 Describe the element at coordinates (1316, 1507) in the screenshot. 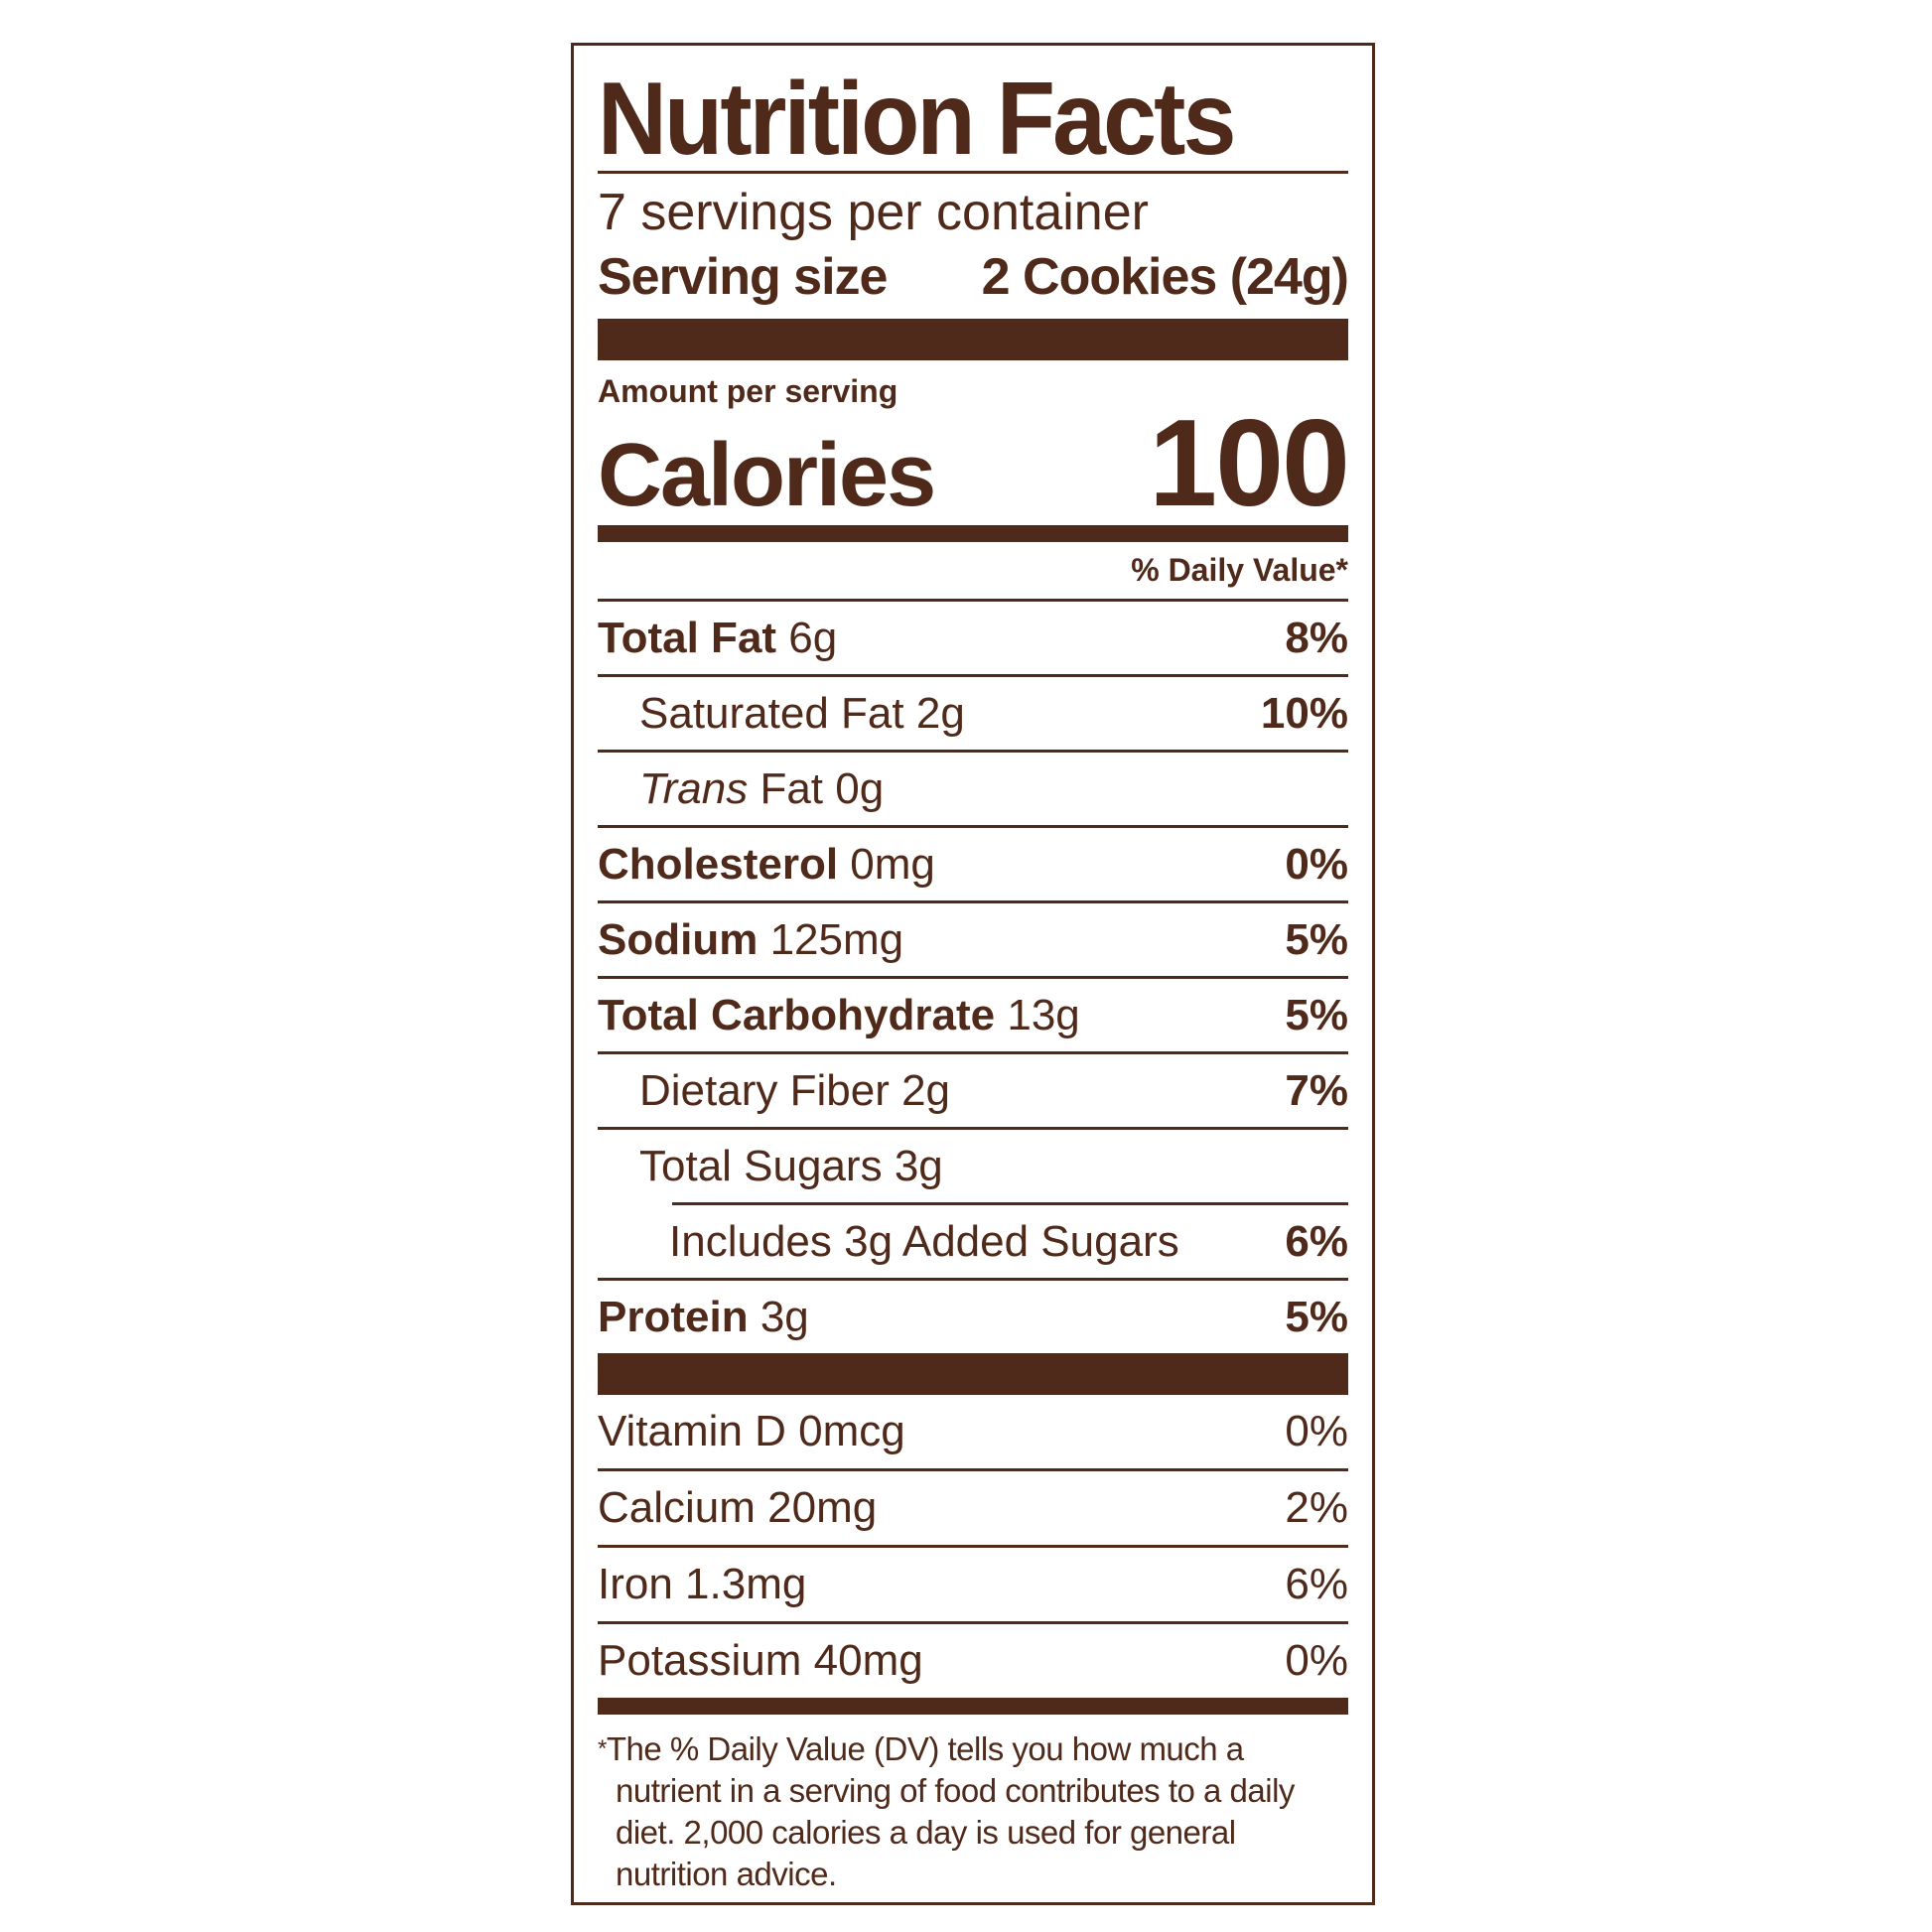

I see `vitamin-dv: 2%` at that location.